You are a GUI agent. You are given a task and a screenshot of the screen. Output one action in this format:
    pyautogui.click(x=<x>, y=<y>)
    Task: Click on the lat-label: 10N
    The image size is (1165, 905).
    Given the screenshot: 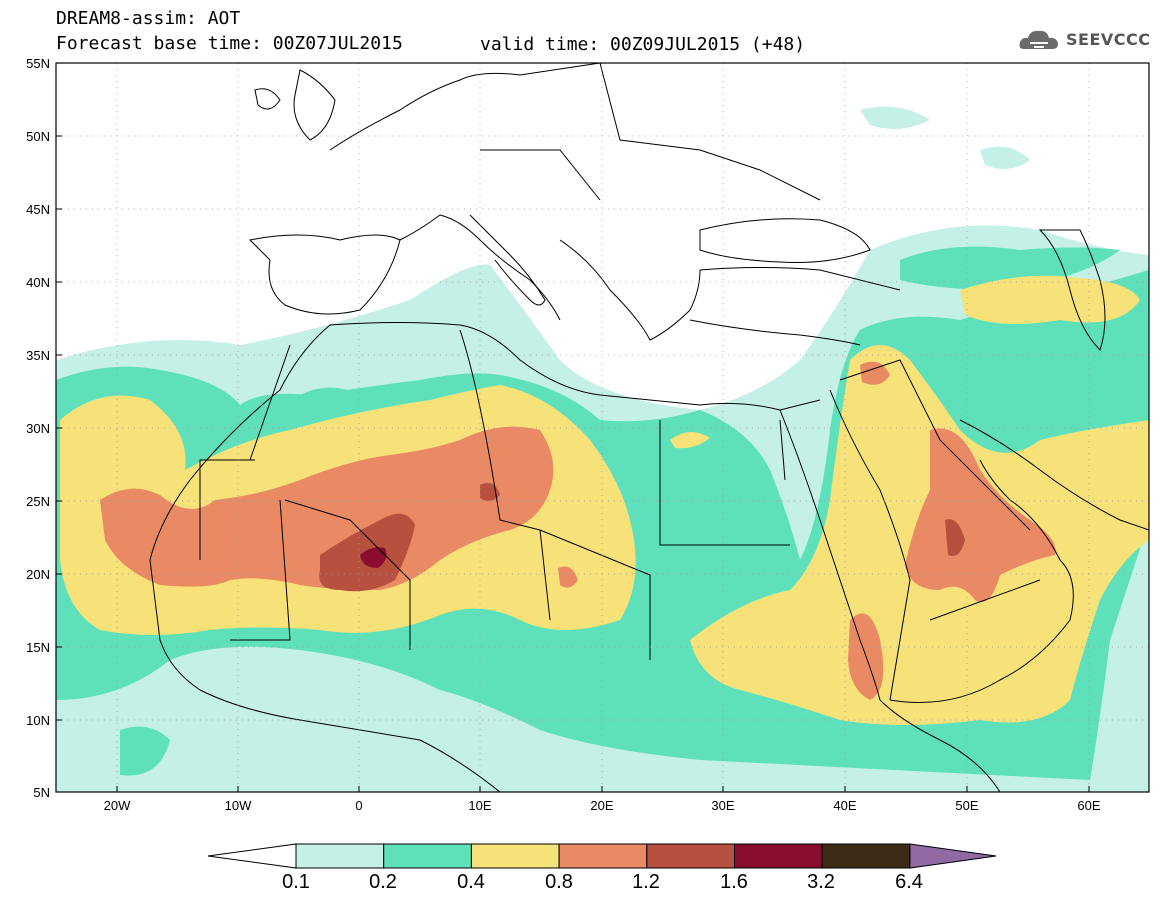 What is the action you would take?
    pyautogui.click(x=38, y=720)
    